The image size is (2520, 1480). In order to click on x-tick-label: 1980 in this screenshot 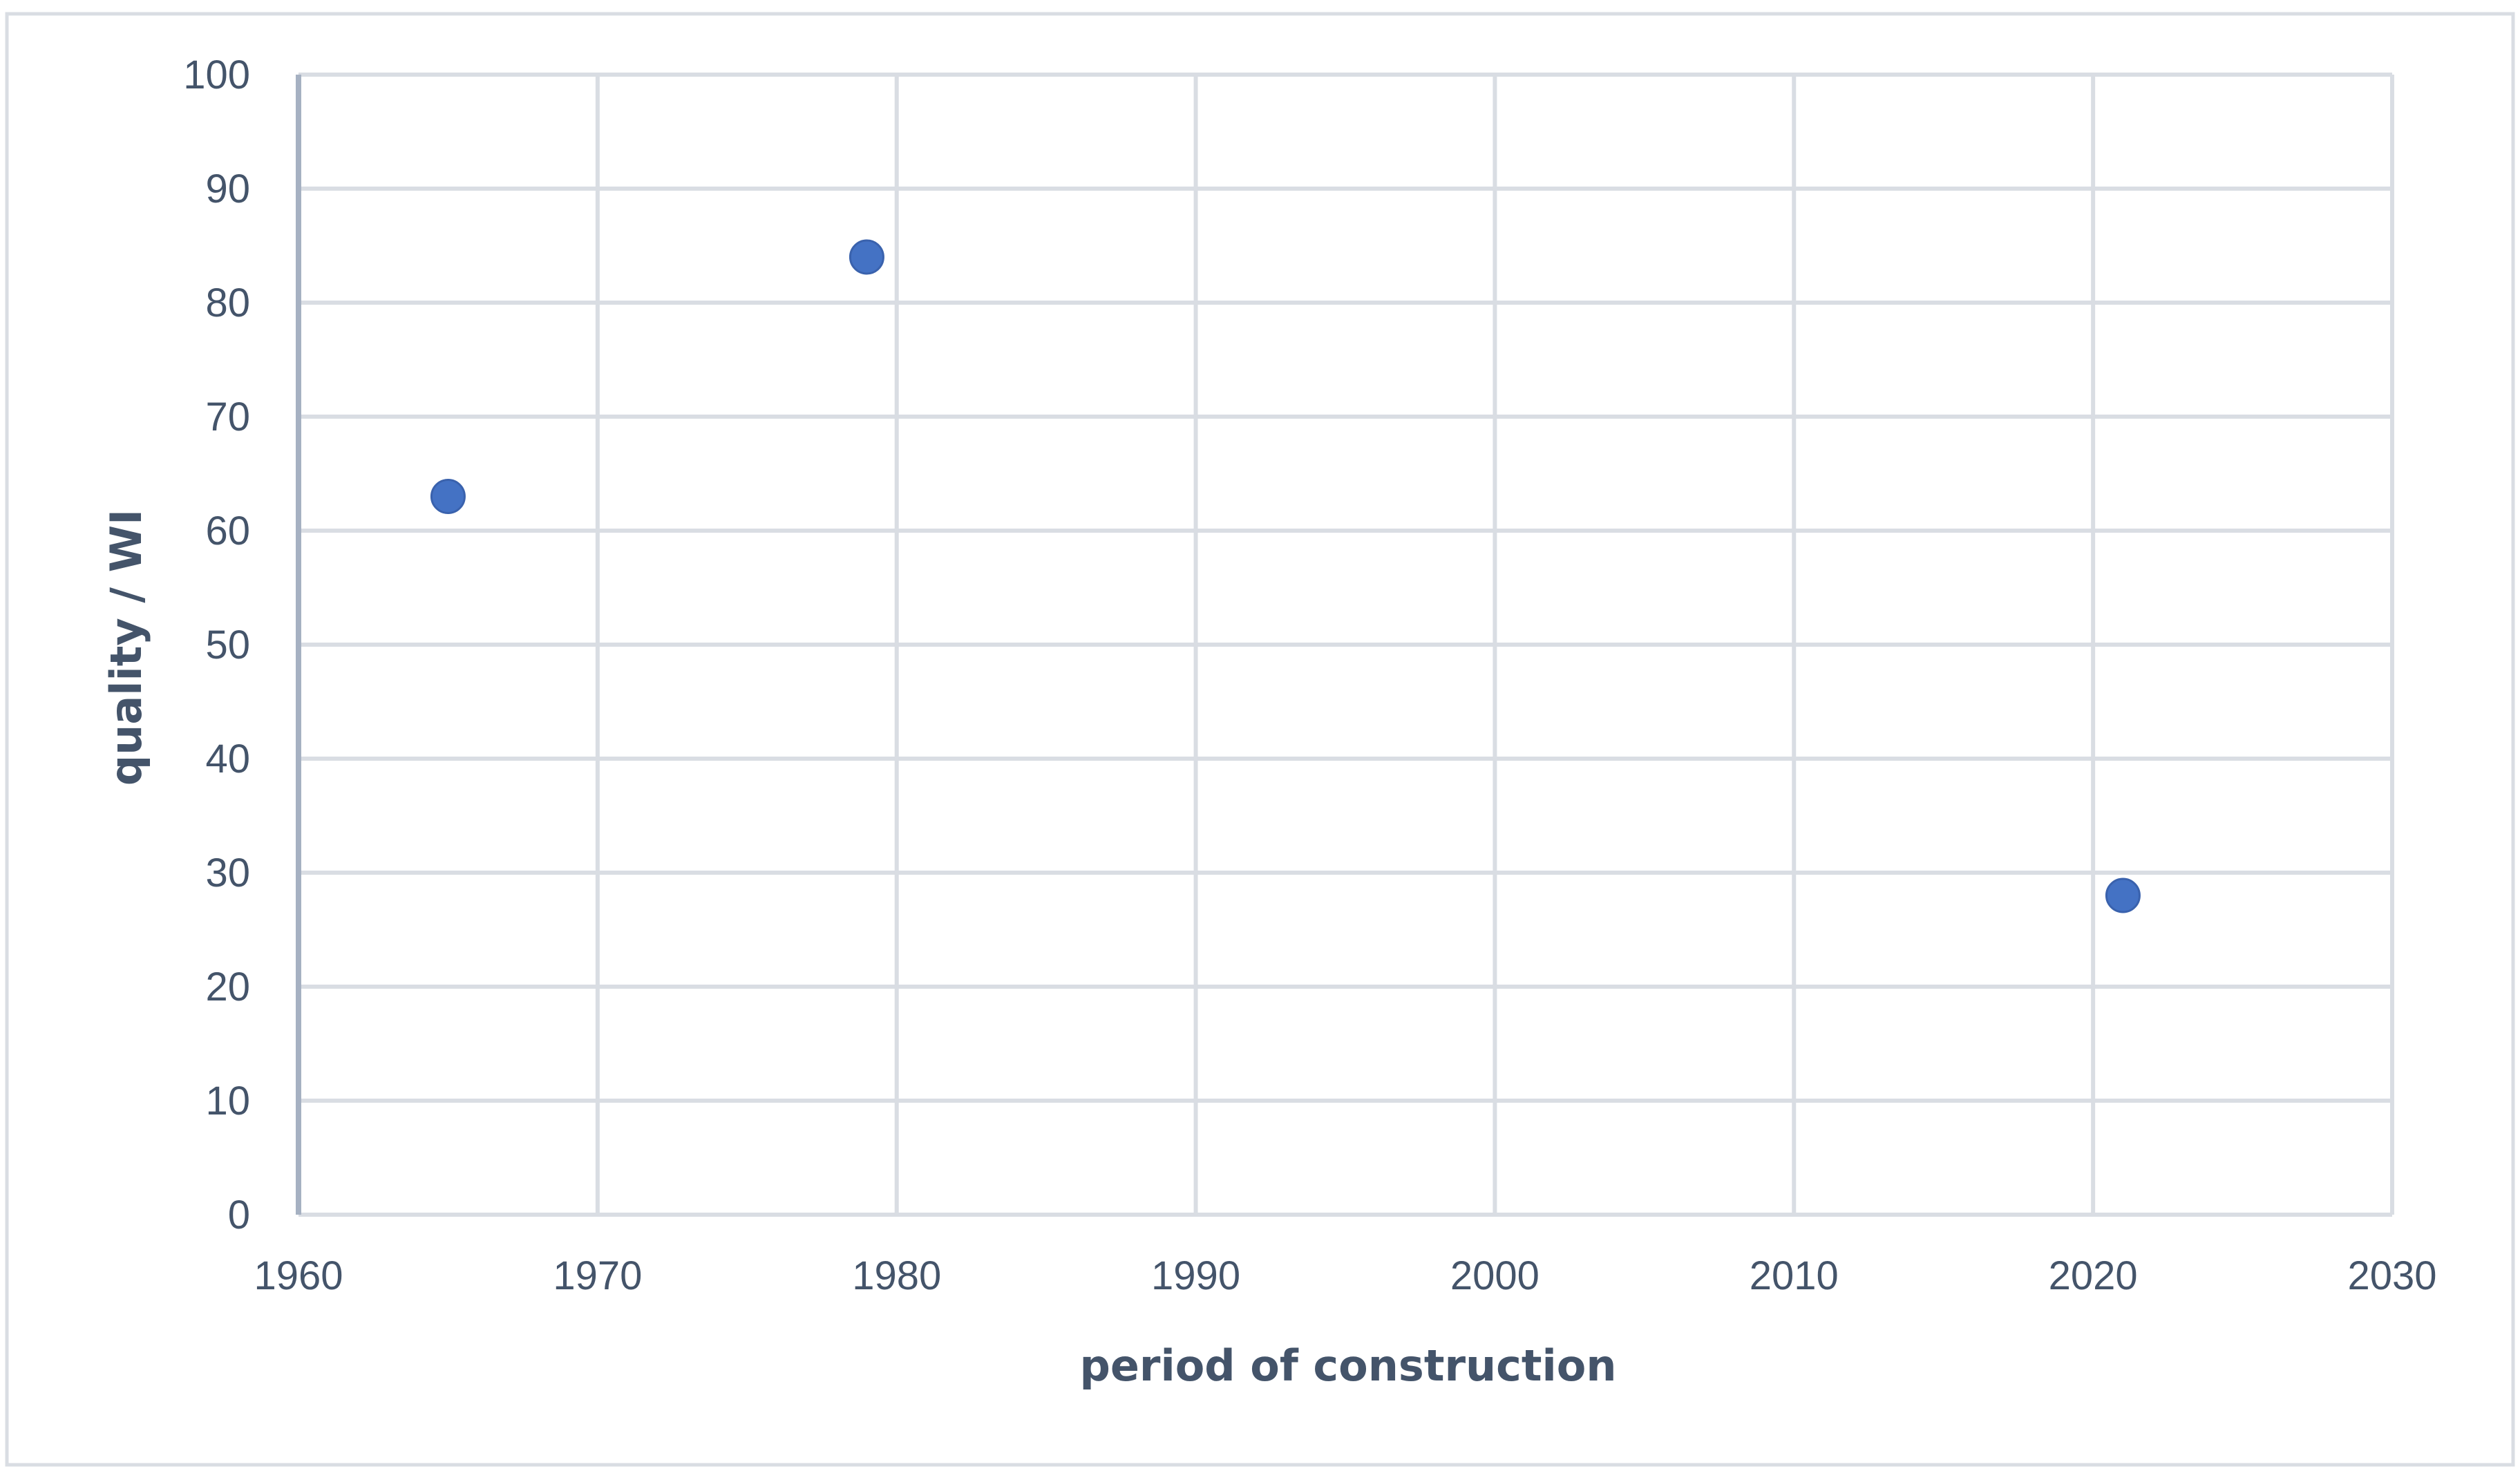, I will do `click(896, 1275)`.